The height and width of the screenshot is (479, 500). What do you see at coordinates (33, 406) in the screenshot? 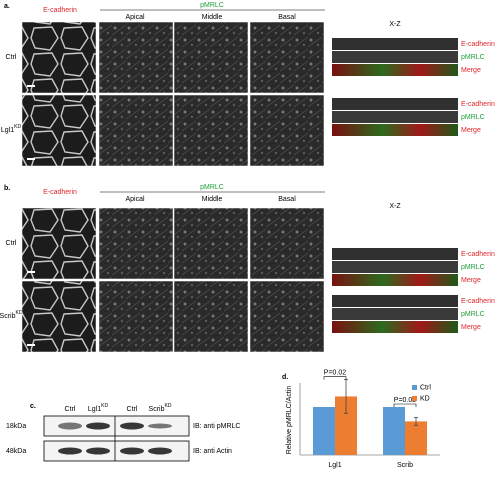
I see `panel-label: c.` at bounding box center [33, 406].